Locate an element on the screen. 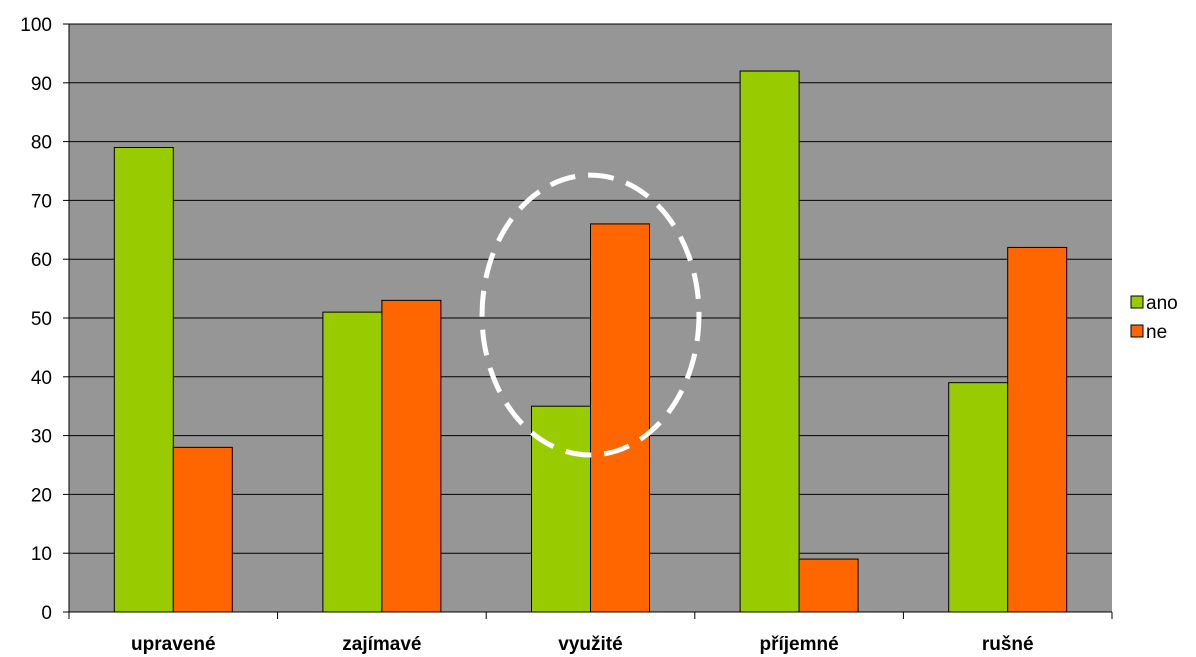  x-category-label: využité is located at coordinates (590, 644).